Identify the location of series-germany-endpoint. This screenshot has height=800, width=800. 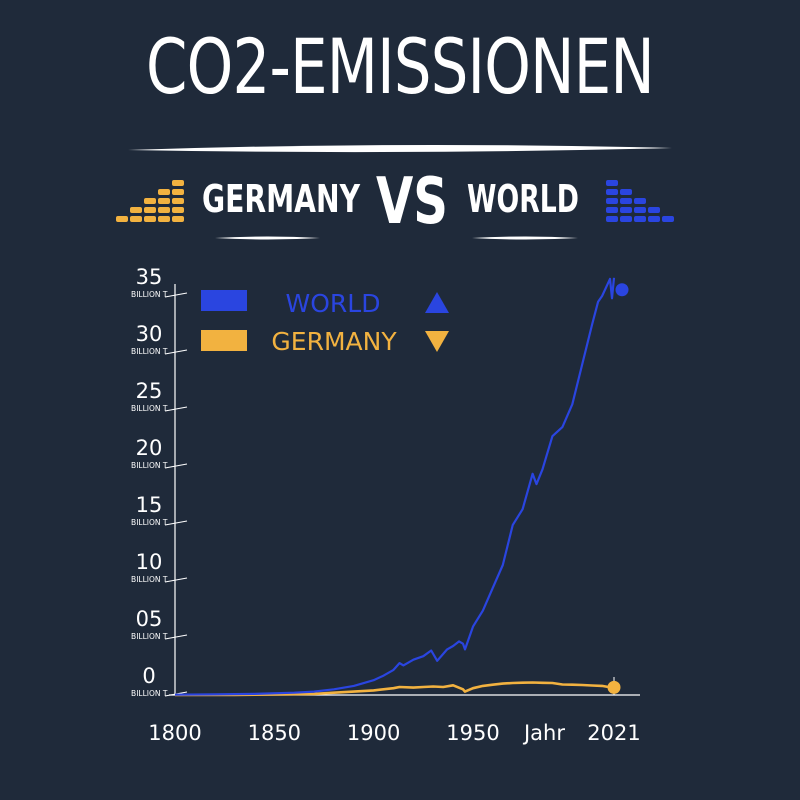
(614, 687).